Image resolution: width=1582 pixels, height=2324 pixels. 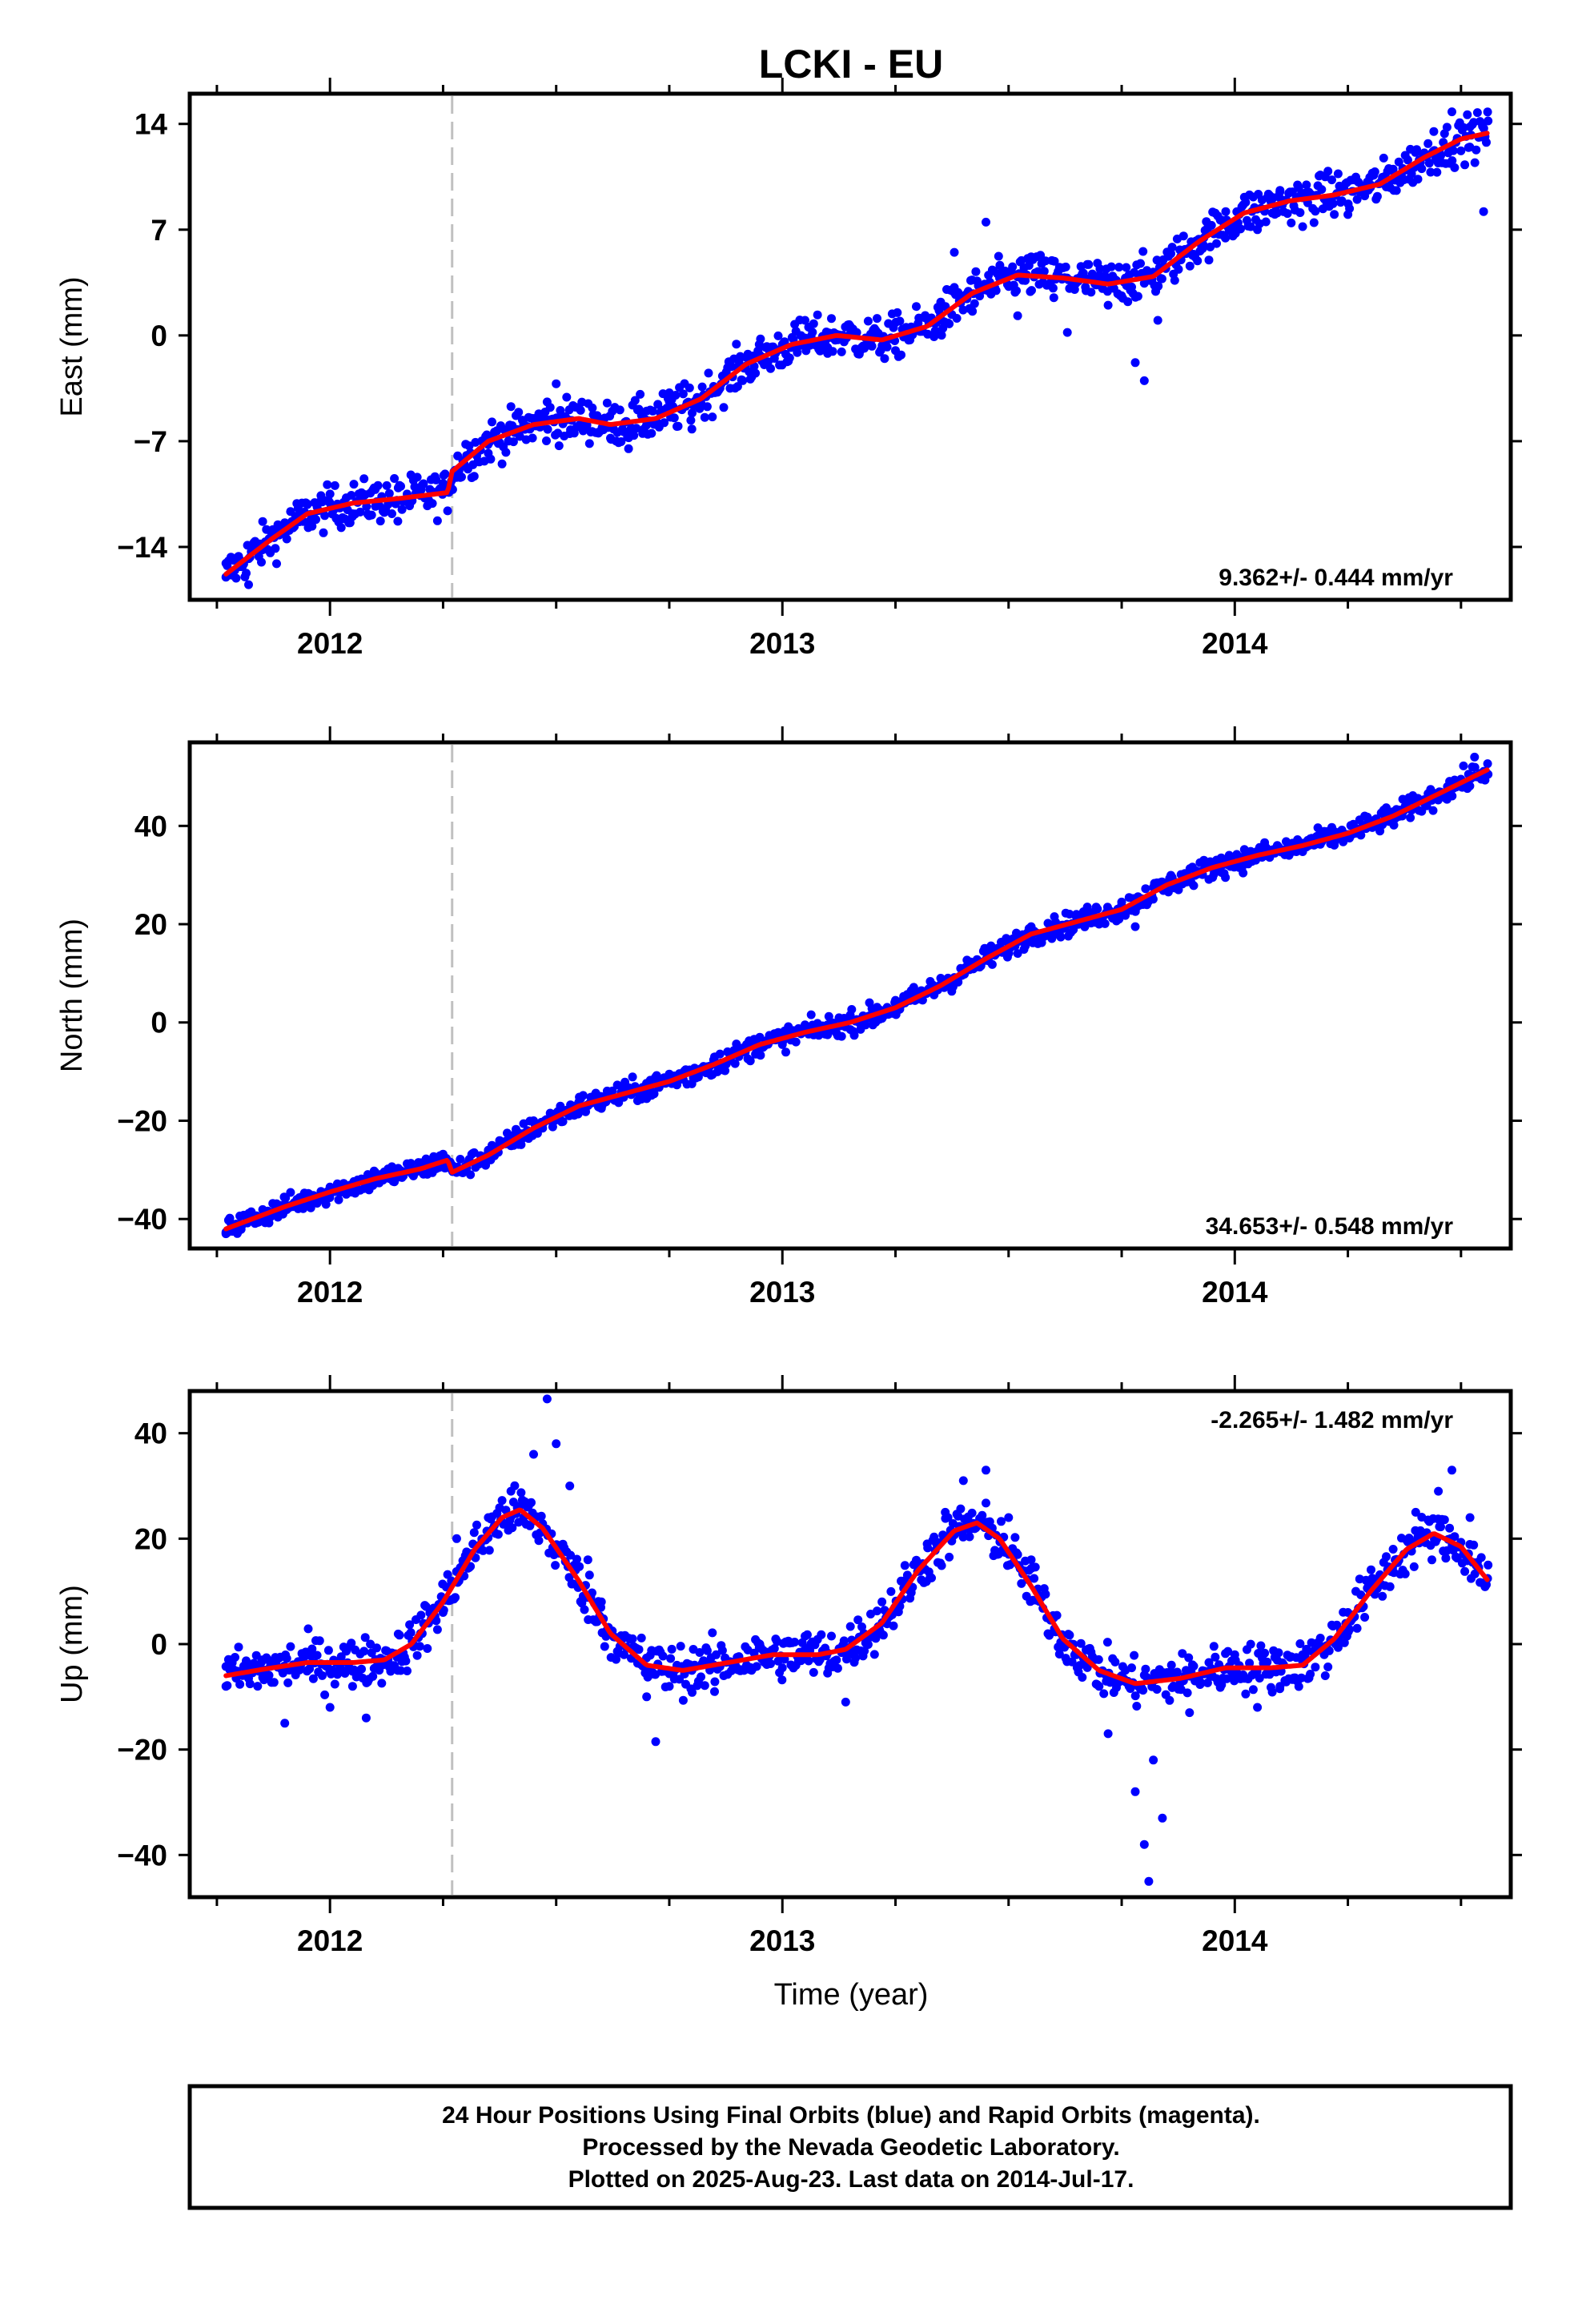 I want to click on up-xtick-label: 2014, so click(x=1235, y=1940).